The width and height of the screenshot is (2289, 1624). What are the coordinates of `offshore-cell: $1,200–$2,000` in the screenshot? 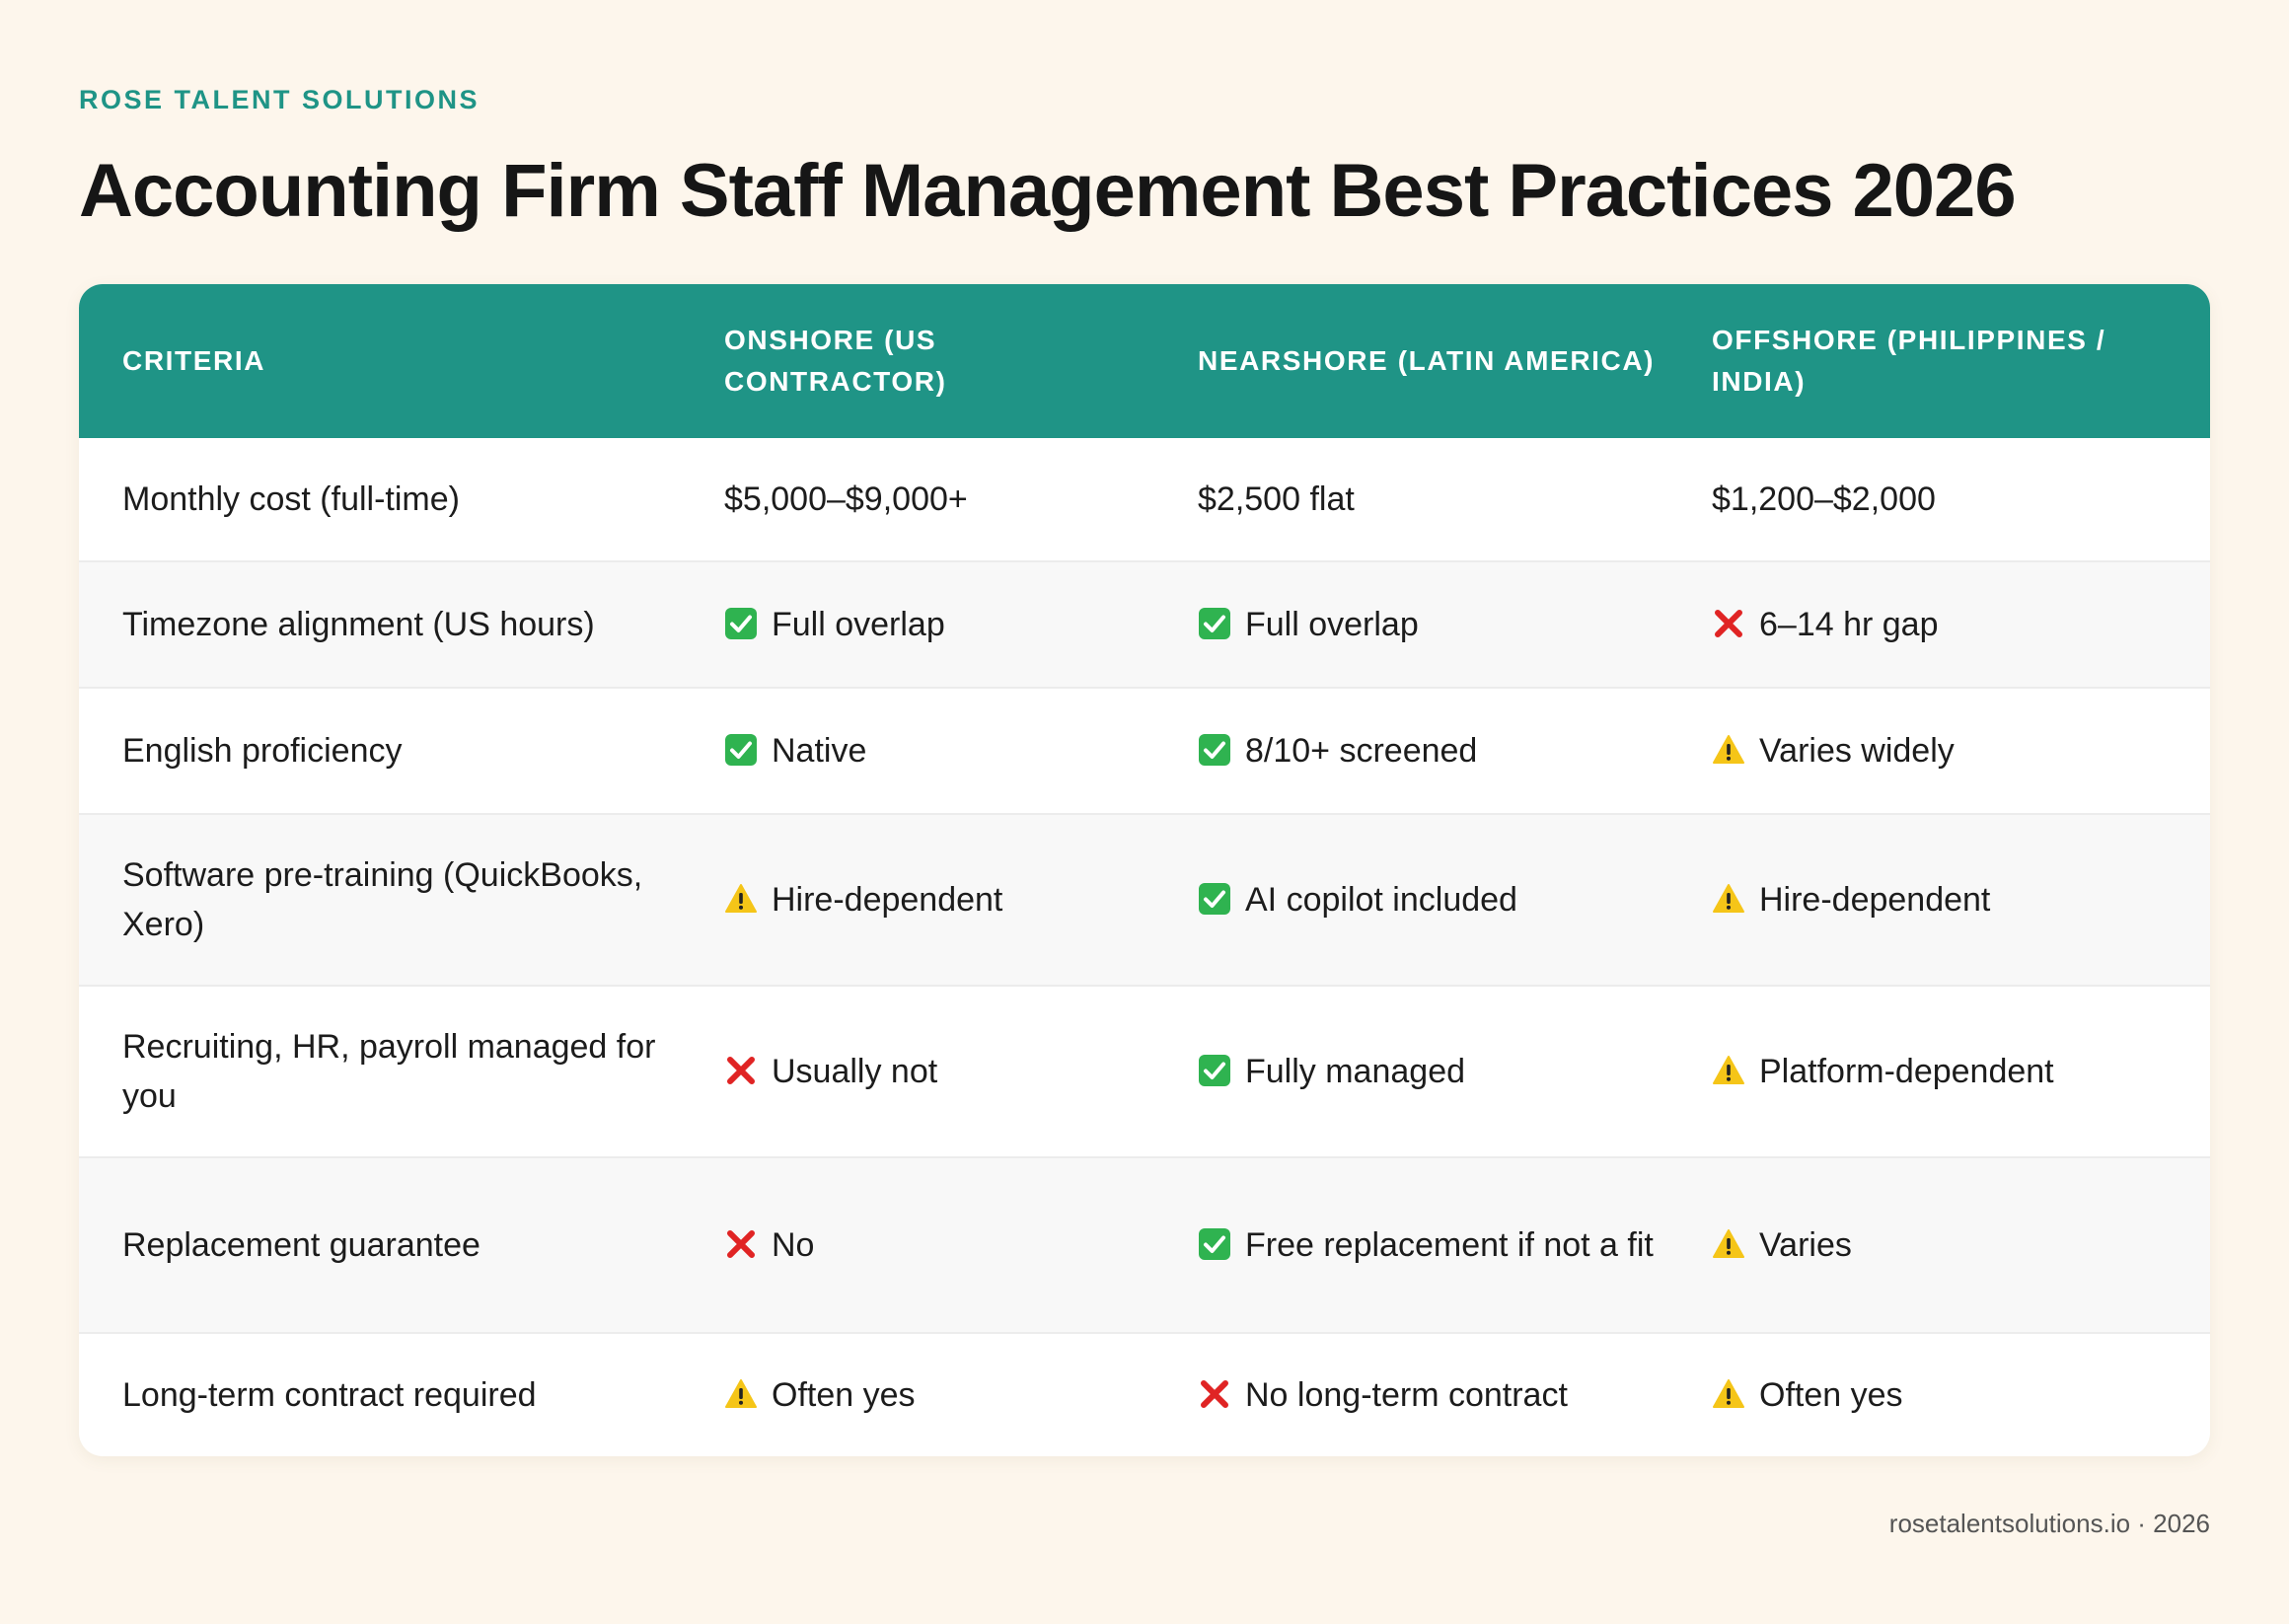 It's located at (1961, 499).